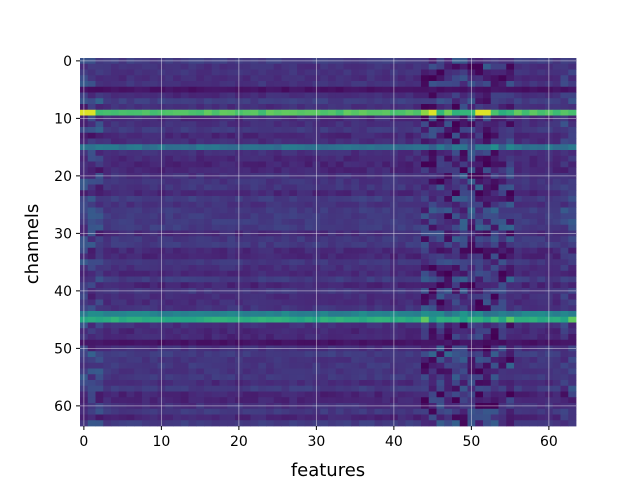 The height and width of the screenshot is (480, 640). What do you see at coordinates (394, 442) in the screenshot?
I see `x-tick-label: 40` at bounding box center [394, 442].